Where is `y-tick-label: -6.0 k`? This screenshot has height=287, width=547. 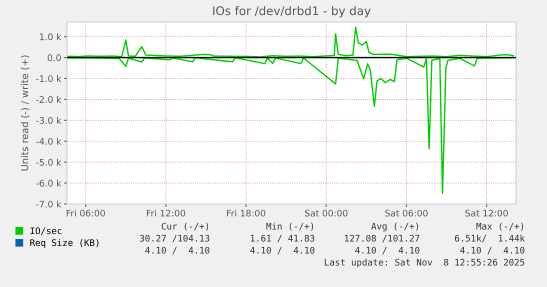 y-tick-label: -6.0 k is located at coordinates (49, 183).